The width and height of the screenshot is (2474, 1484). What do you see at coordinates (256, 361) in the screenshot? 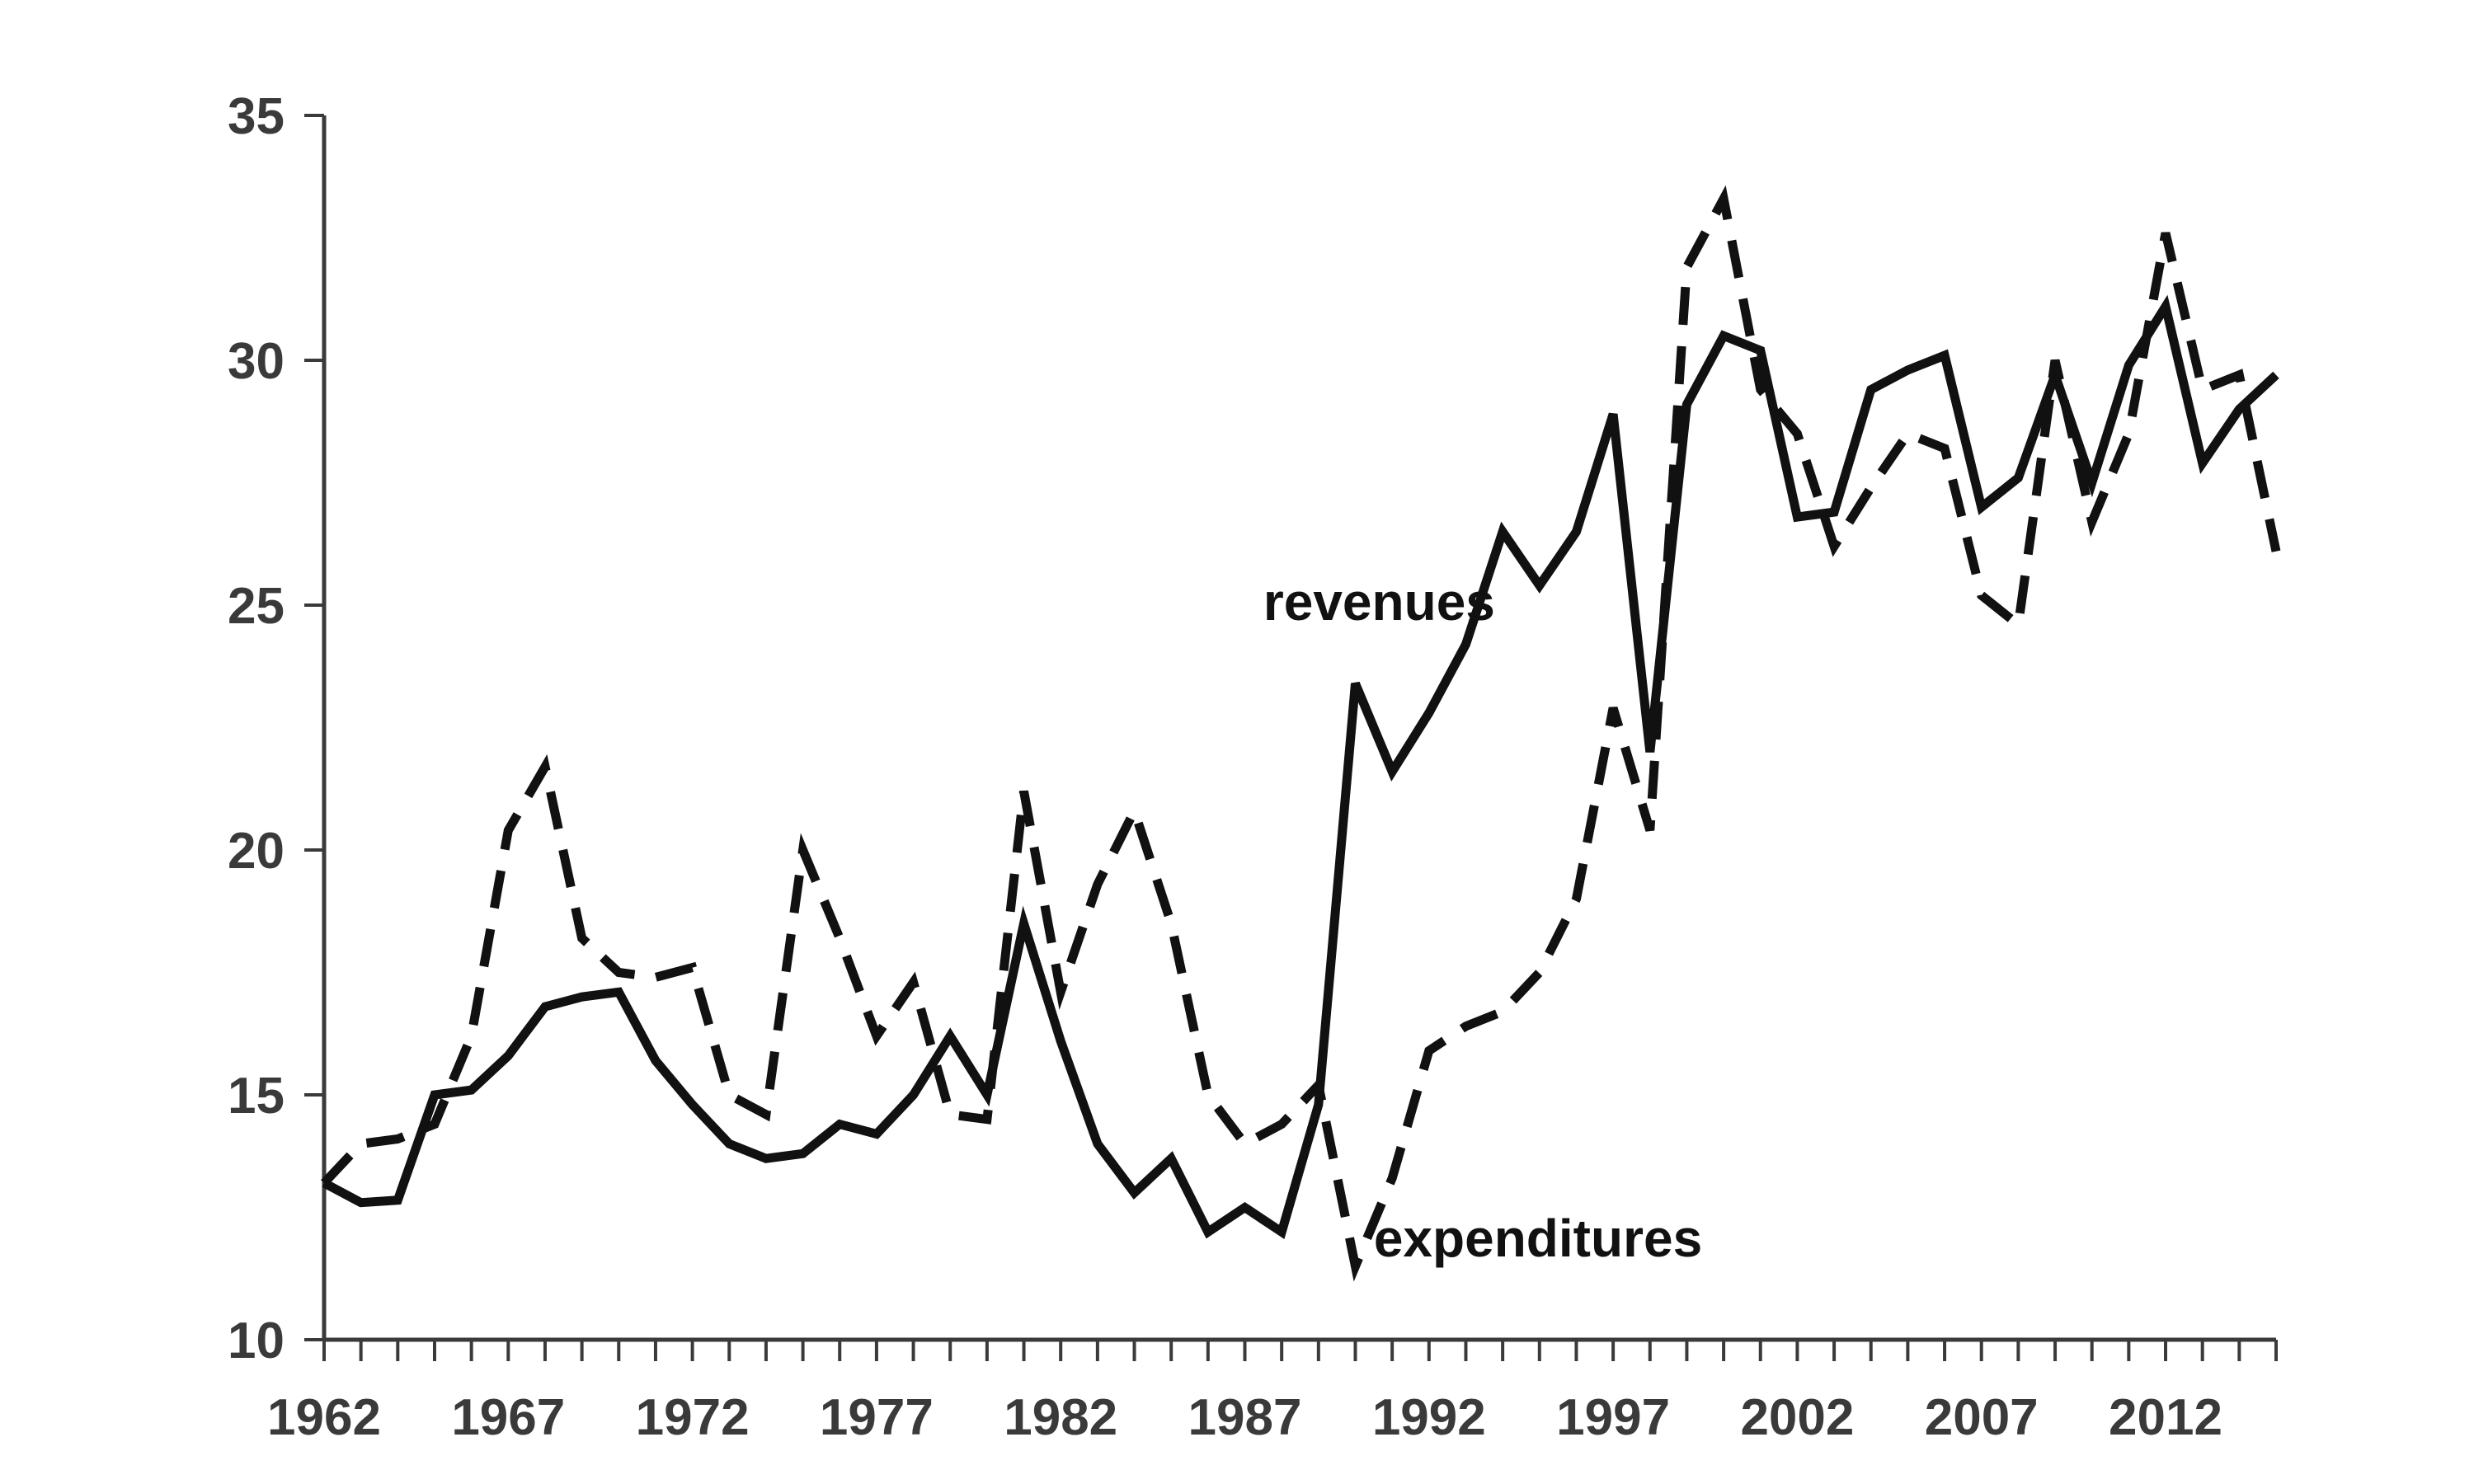
I see `y-tick-label: 30` at bounding box center [256, 361].